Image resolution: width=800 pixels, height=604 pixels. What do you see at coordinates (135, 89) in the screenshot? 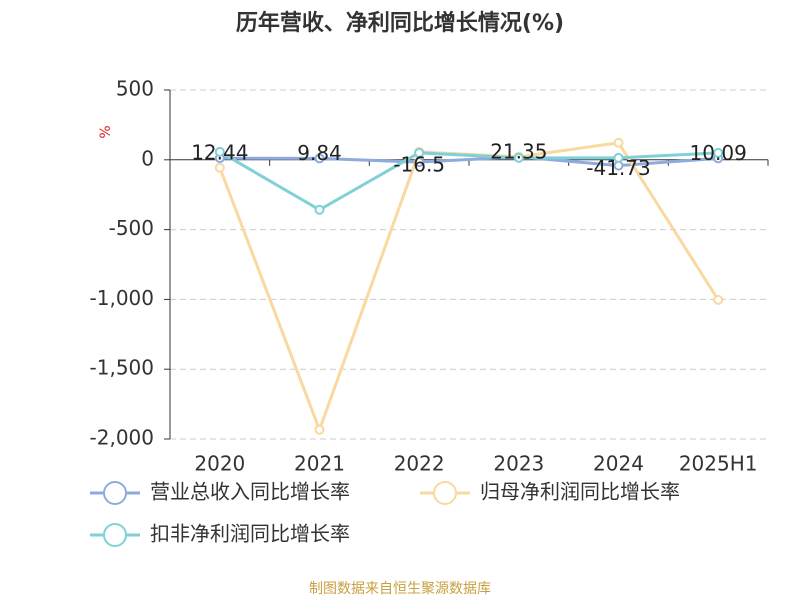
I see `y-tick-label: 500` at bounding box center [135, 89].